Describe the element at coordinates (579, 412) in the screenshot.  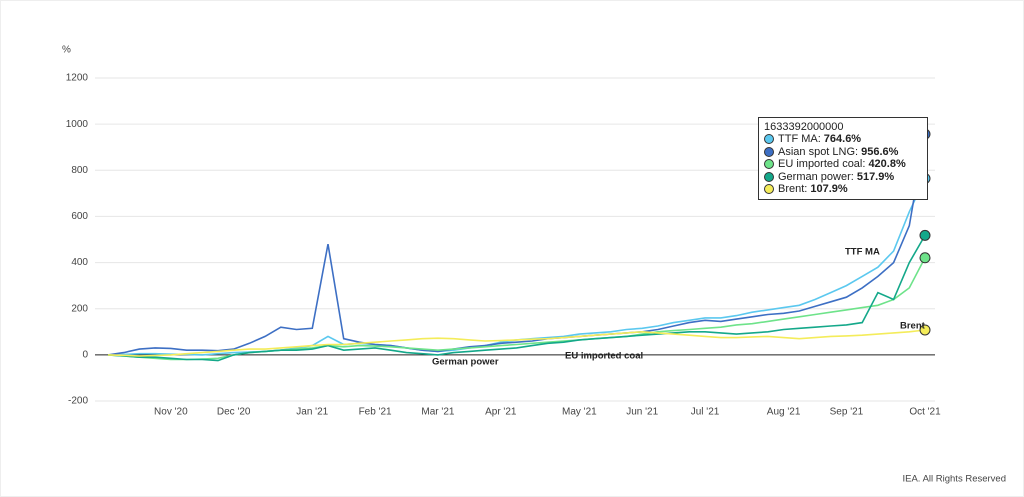
I see `x-tick-label: May '21` at that location.